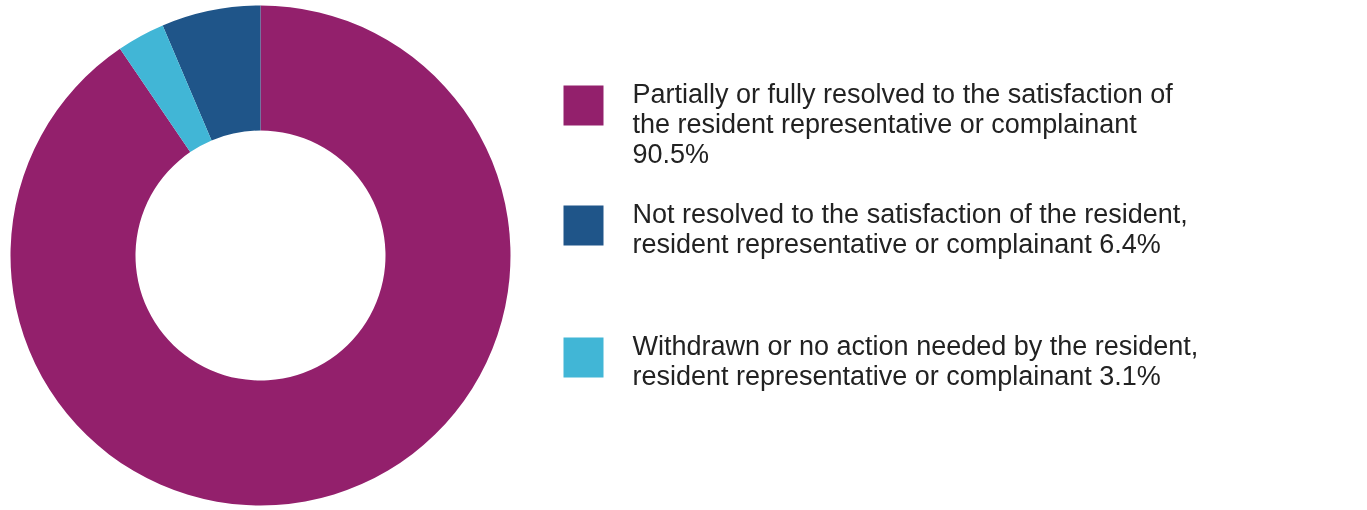  I want to click on legend-label: Withdrawn or no action needed by the resident, resident representative or complainant 3.1%, so click(915, 360).